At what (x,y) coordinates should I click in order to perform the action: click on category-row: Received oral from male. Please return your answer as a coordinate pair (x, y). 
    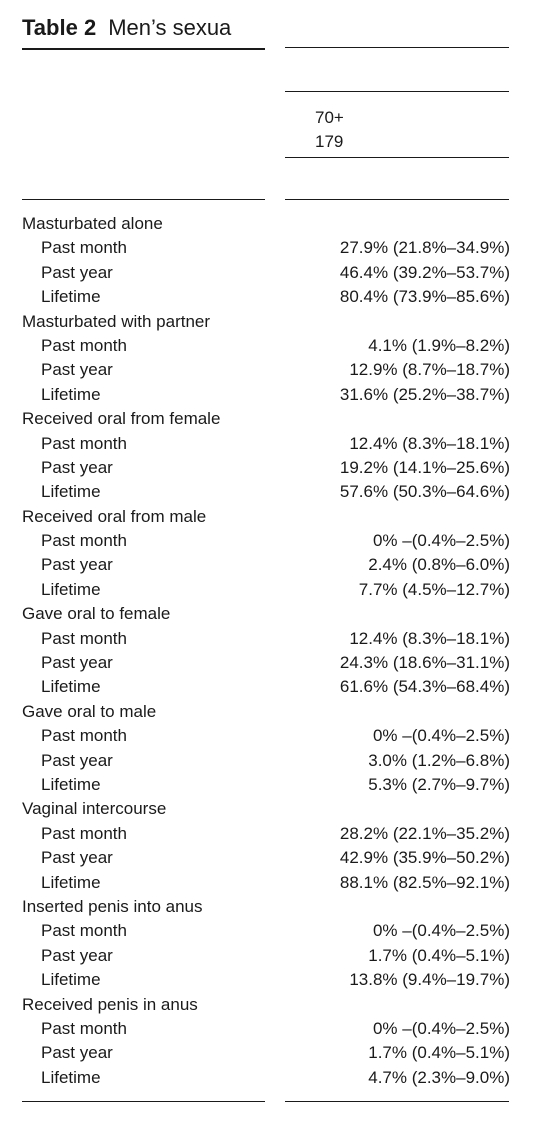
    Looking at the image, I should click on (273, 517).